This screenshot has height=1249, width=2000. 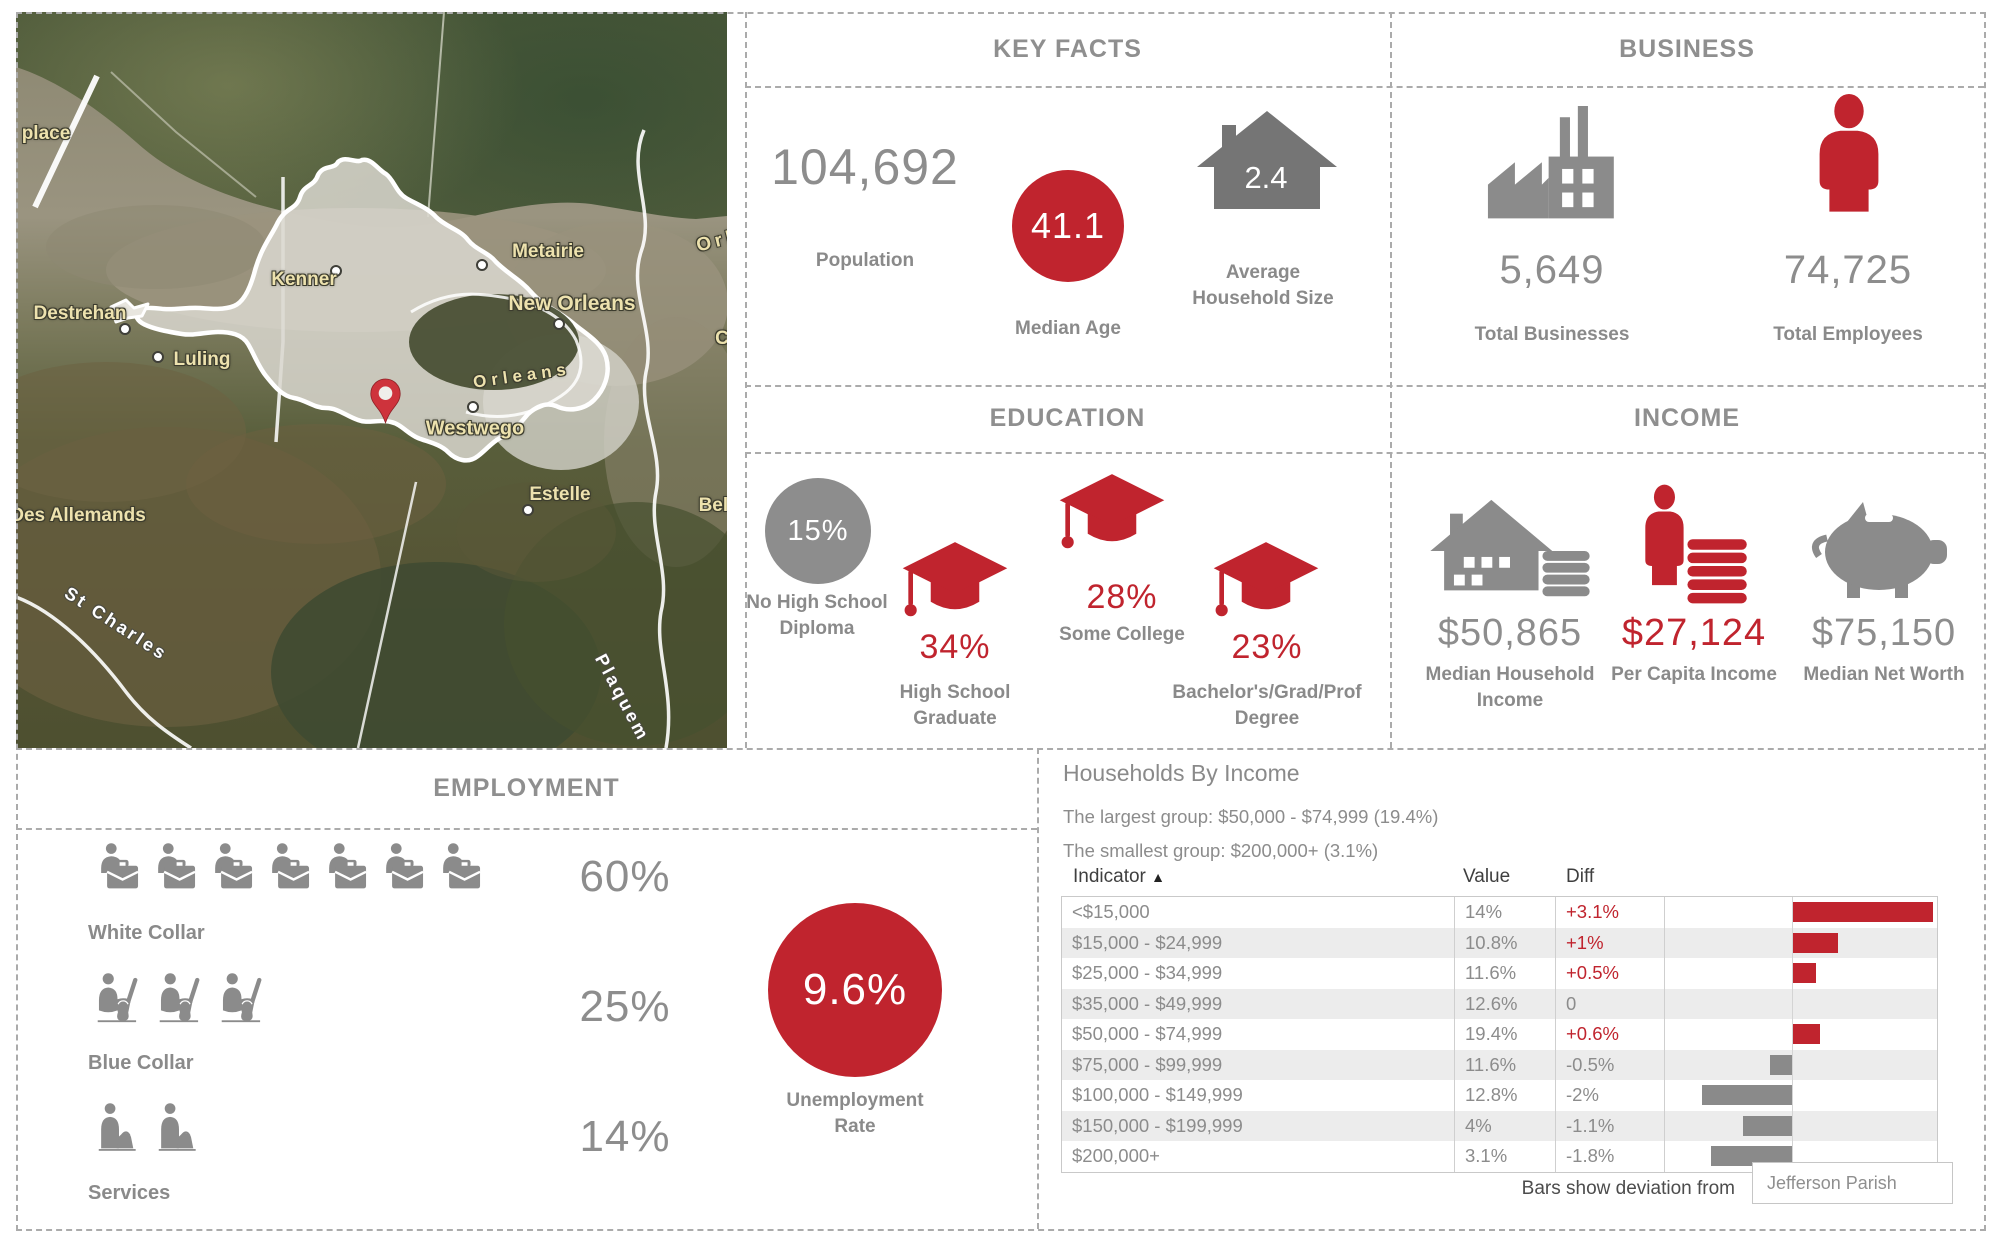 I want to click on blue-collar-person-icon, so click(x=182, y=998).